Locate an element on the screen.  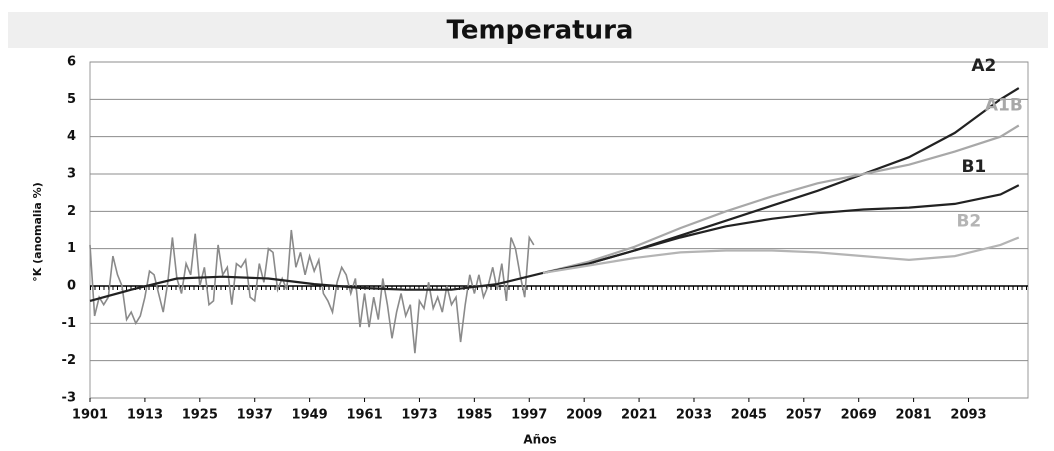
x-tick-label: 2009 is located at coordinates (584, 415).